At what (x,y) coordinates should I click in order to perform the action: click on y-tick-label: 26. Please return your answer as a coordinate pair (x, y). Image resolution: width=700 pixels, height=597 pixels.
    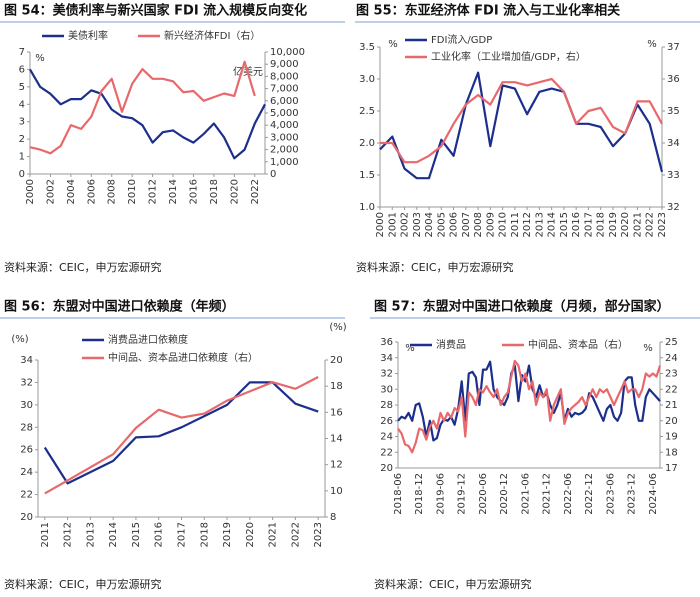
    Looking at the image, I should click on (386, 421).